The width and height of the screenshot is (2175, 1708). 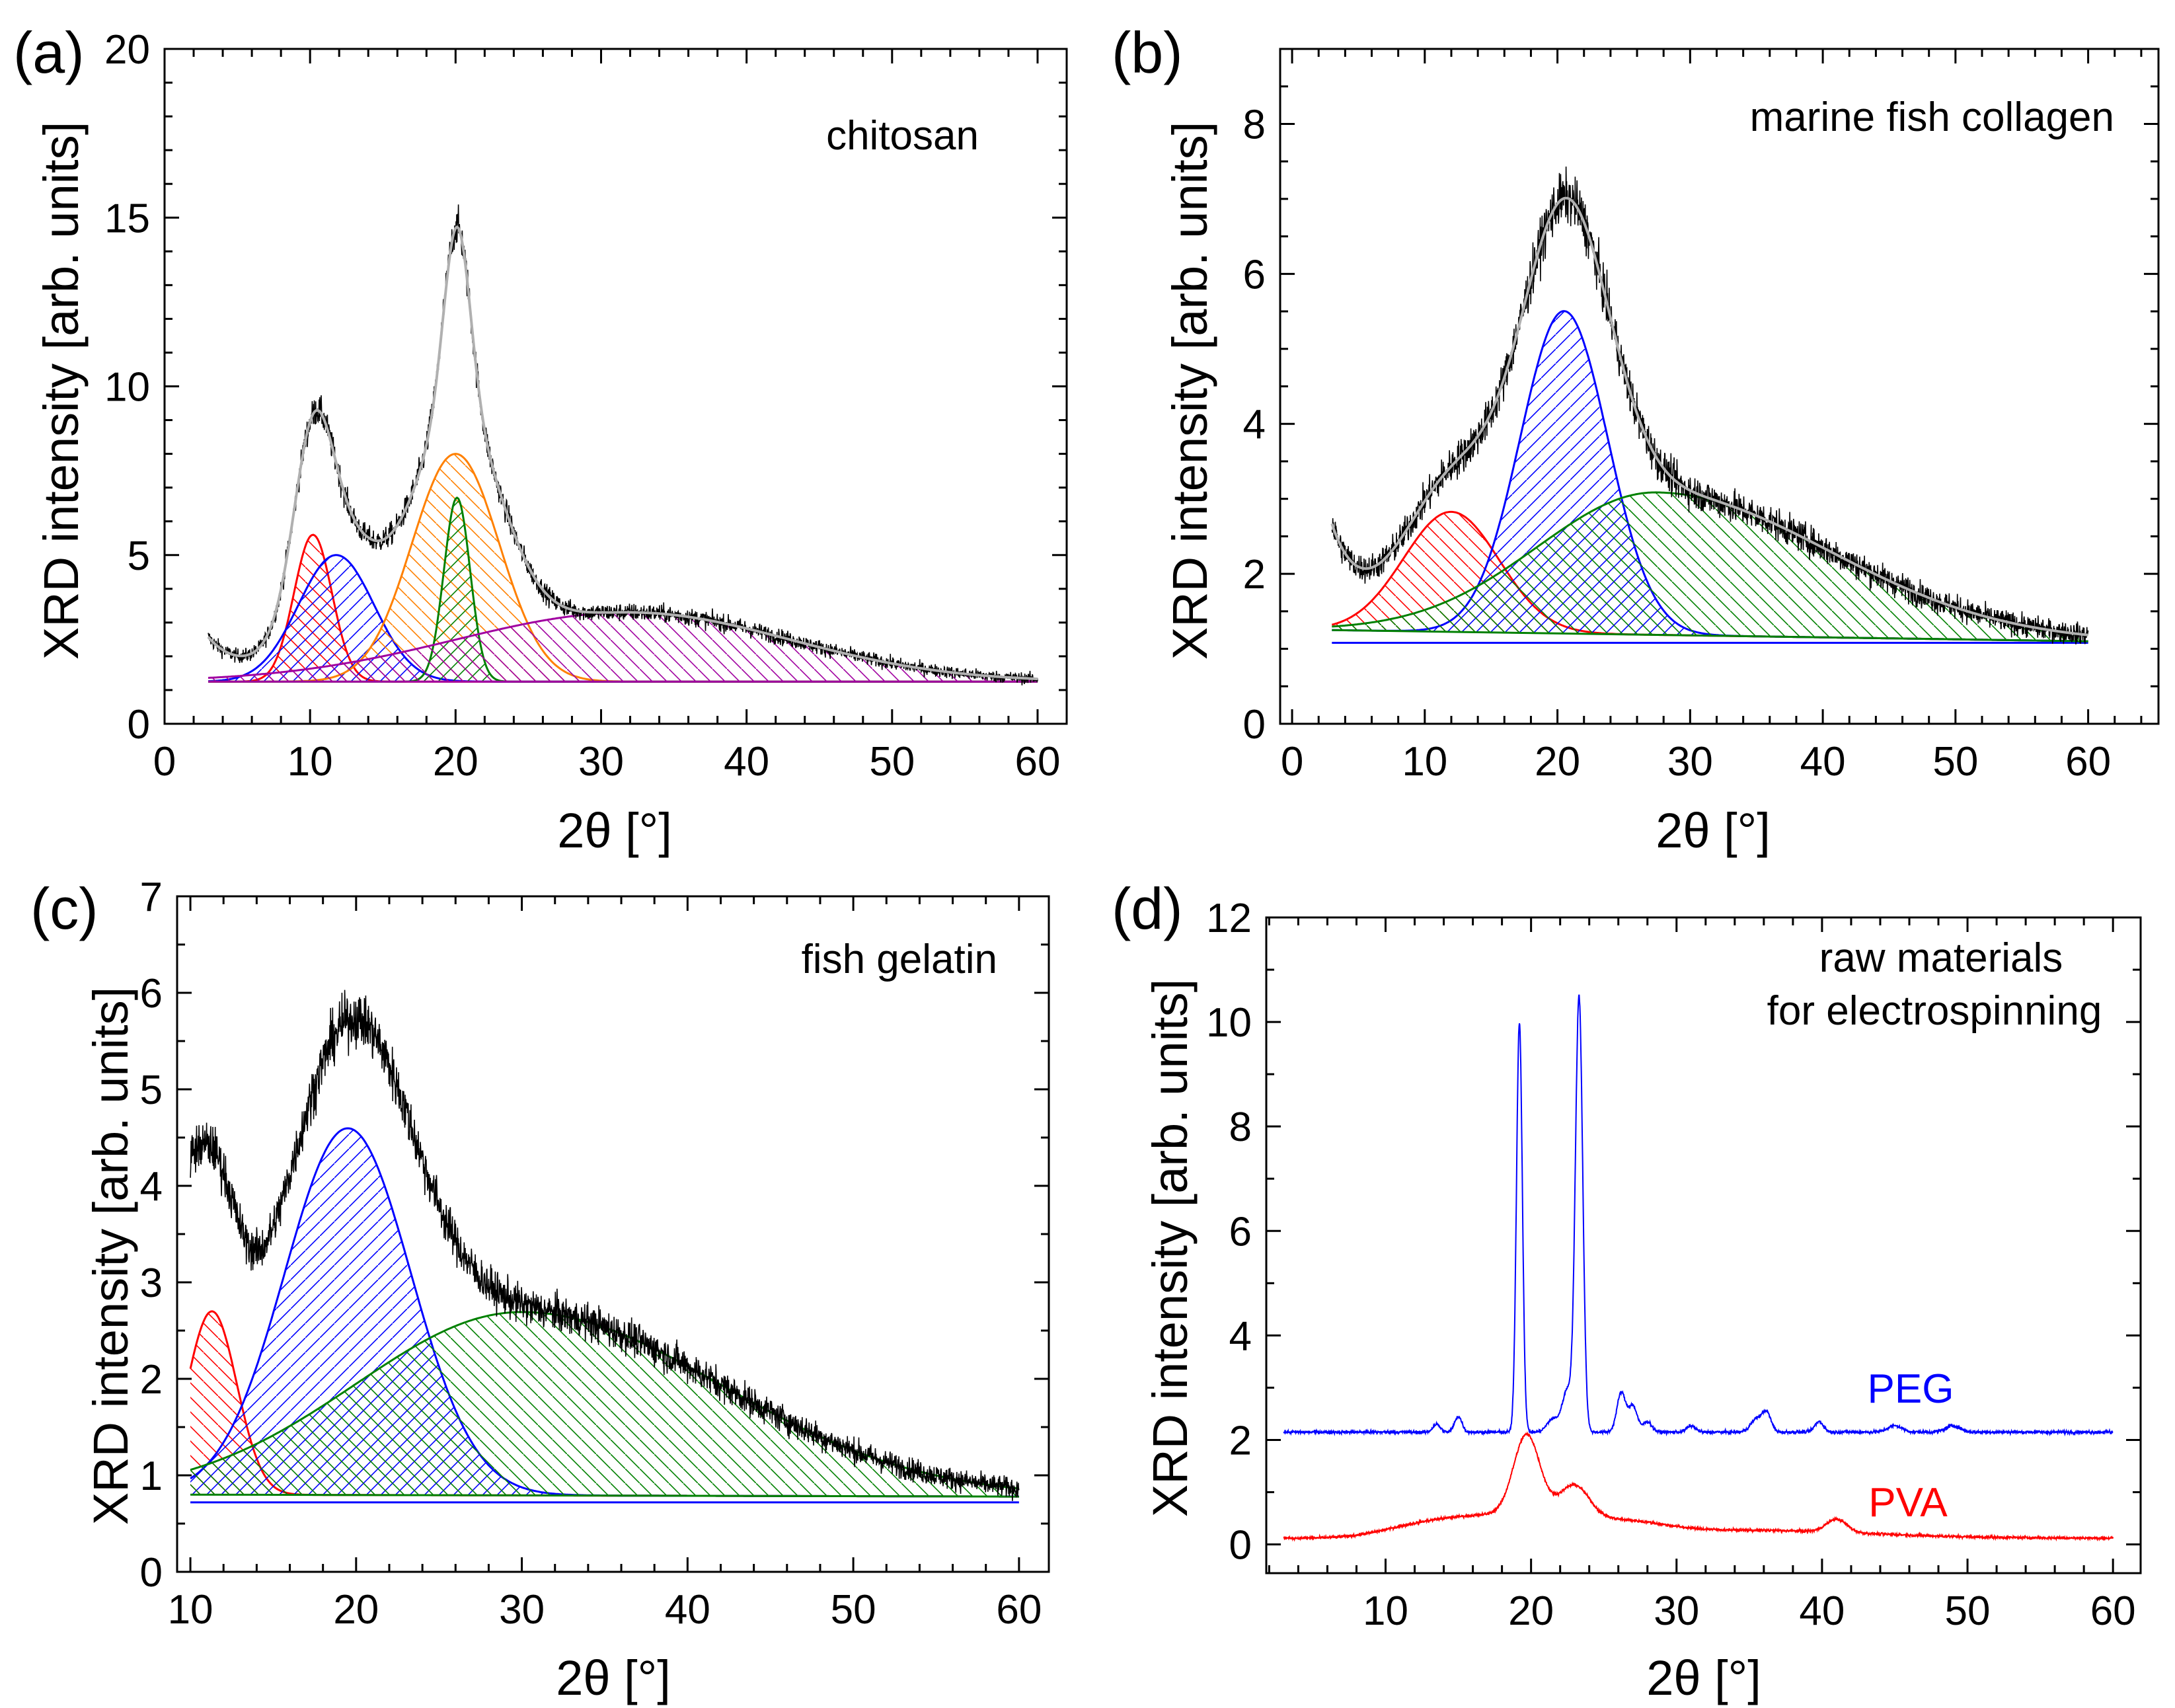 What do you see at coordinates (1941, 958) in the screenshot?
I see `sample-label-d-line1: raw materials` at bounding box center [1941, 958].